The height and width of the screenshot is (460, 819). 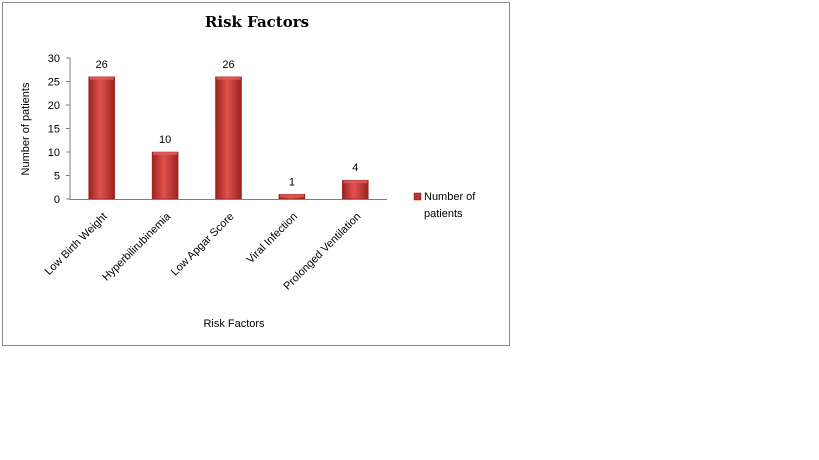 I want to click on x-tick-label: Viral Infection, so click(x=272, y=238).